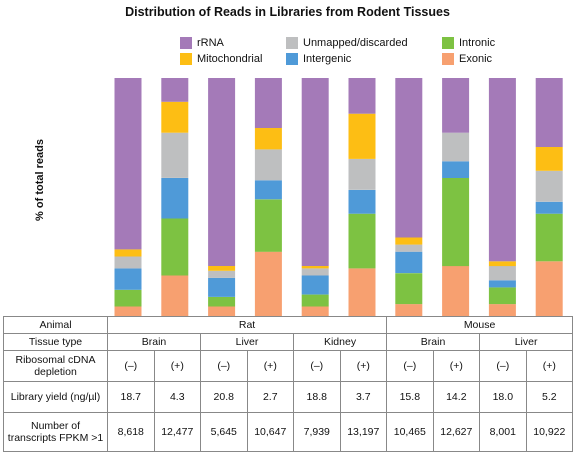  I want to click on transcripts-cell: 8,001, so click(503, 432).